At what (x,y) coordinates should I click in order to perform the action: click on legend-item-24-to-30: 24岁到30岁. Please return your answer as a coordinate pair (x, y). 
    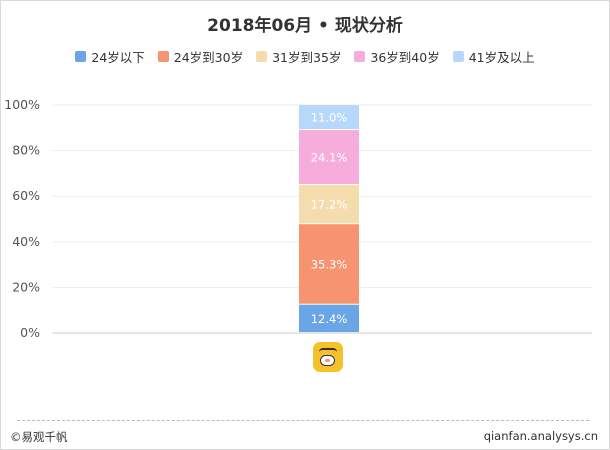
    Looking at the image, I should click on (200, 56).